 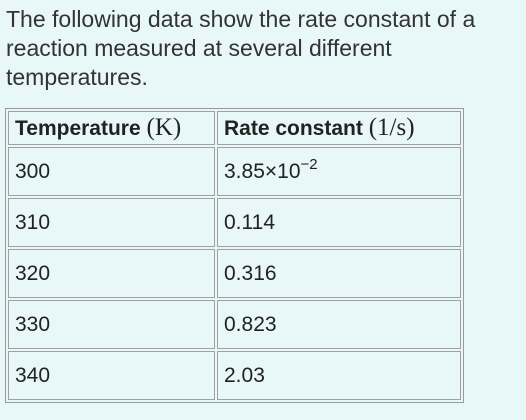 What do you see at coordinates (111, 222) in the screenshot?
I see `temperature-cell: 310` at bounding box center [111, 222].